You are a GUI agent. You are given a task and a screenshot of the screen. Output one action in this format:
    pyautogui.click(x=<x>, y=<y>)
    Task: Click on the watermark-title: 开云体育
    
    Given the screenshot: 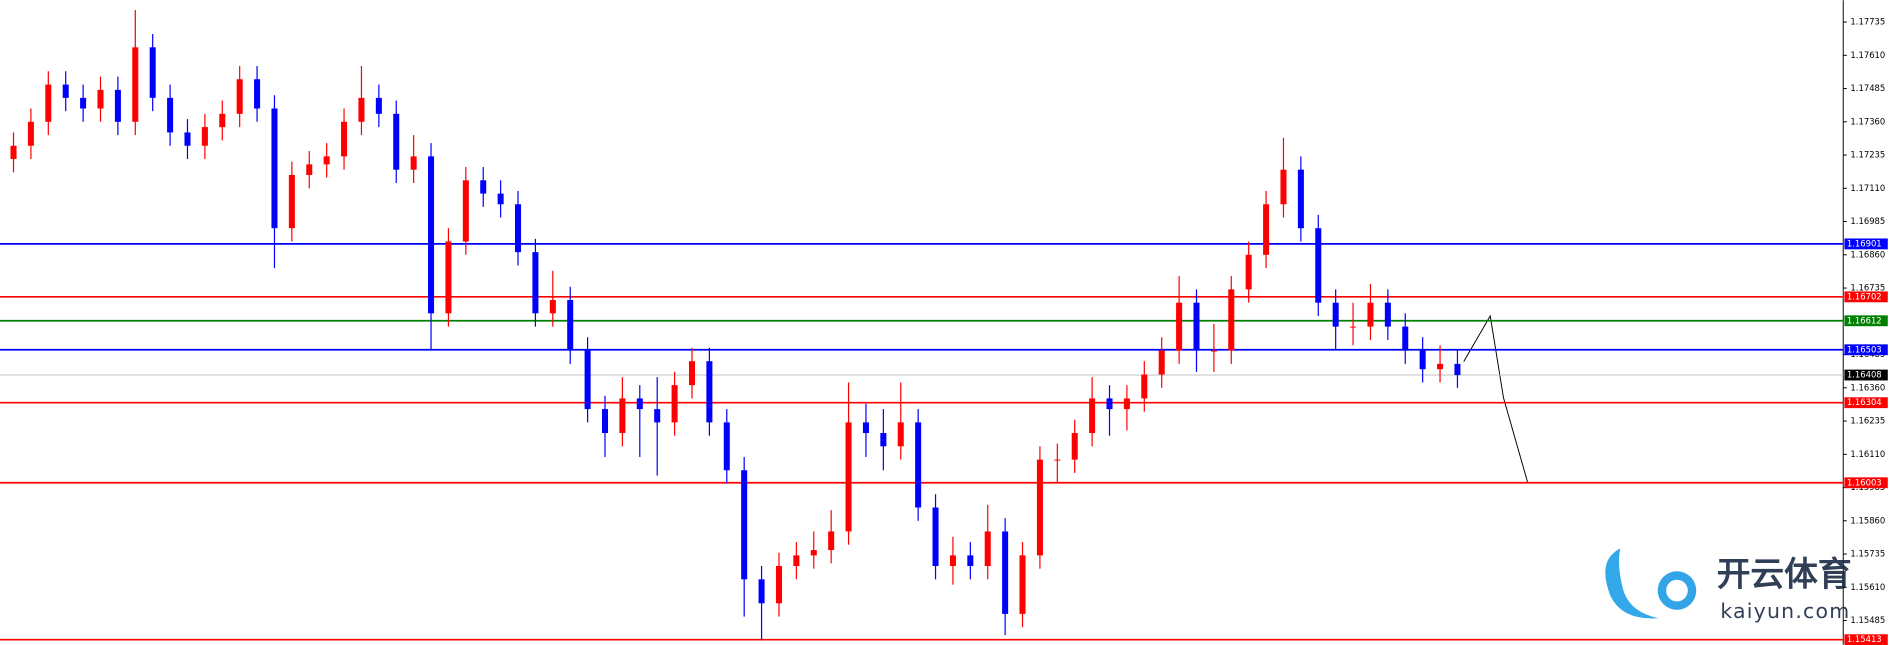 What is the action you would take?
    pyautogui.click(x=1784, y=574)
    